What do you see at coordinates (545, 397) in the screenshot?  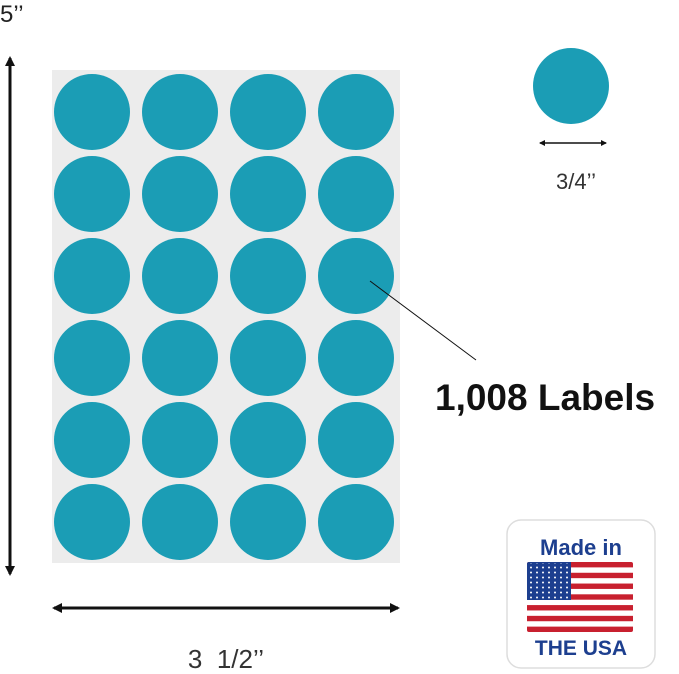 I see `count-label: 1,008 Labels` at bounding box center [545, 397].